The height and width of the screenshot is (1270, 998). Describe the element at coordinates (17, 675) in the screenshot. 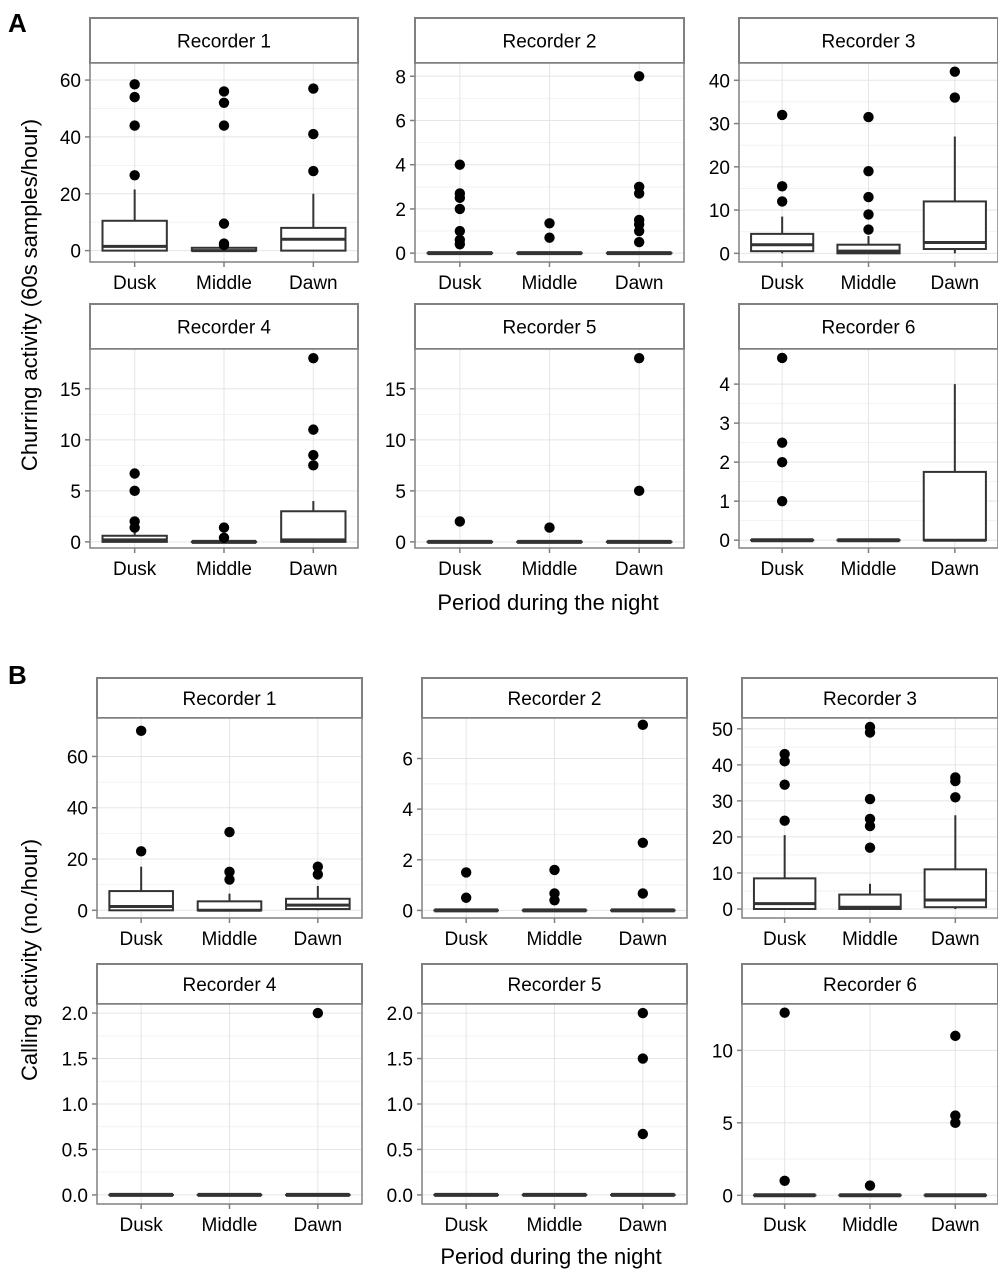

I see `panel-b-label: B` at that location.